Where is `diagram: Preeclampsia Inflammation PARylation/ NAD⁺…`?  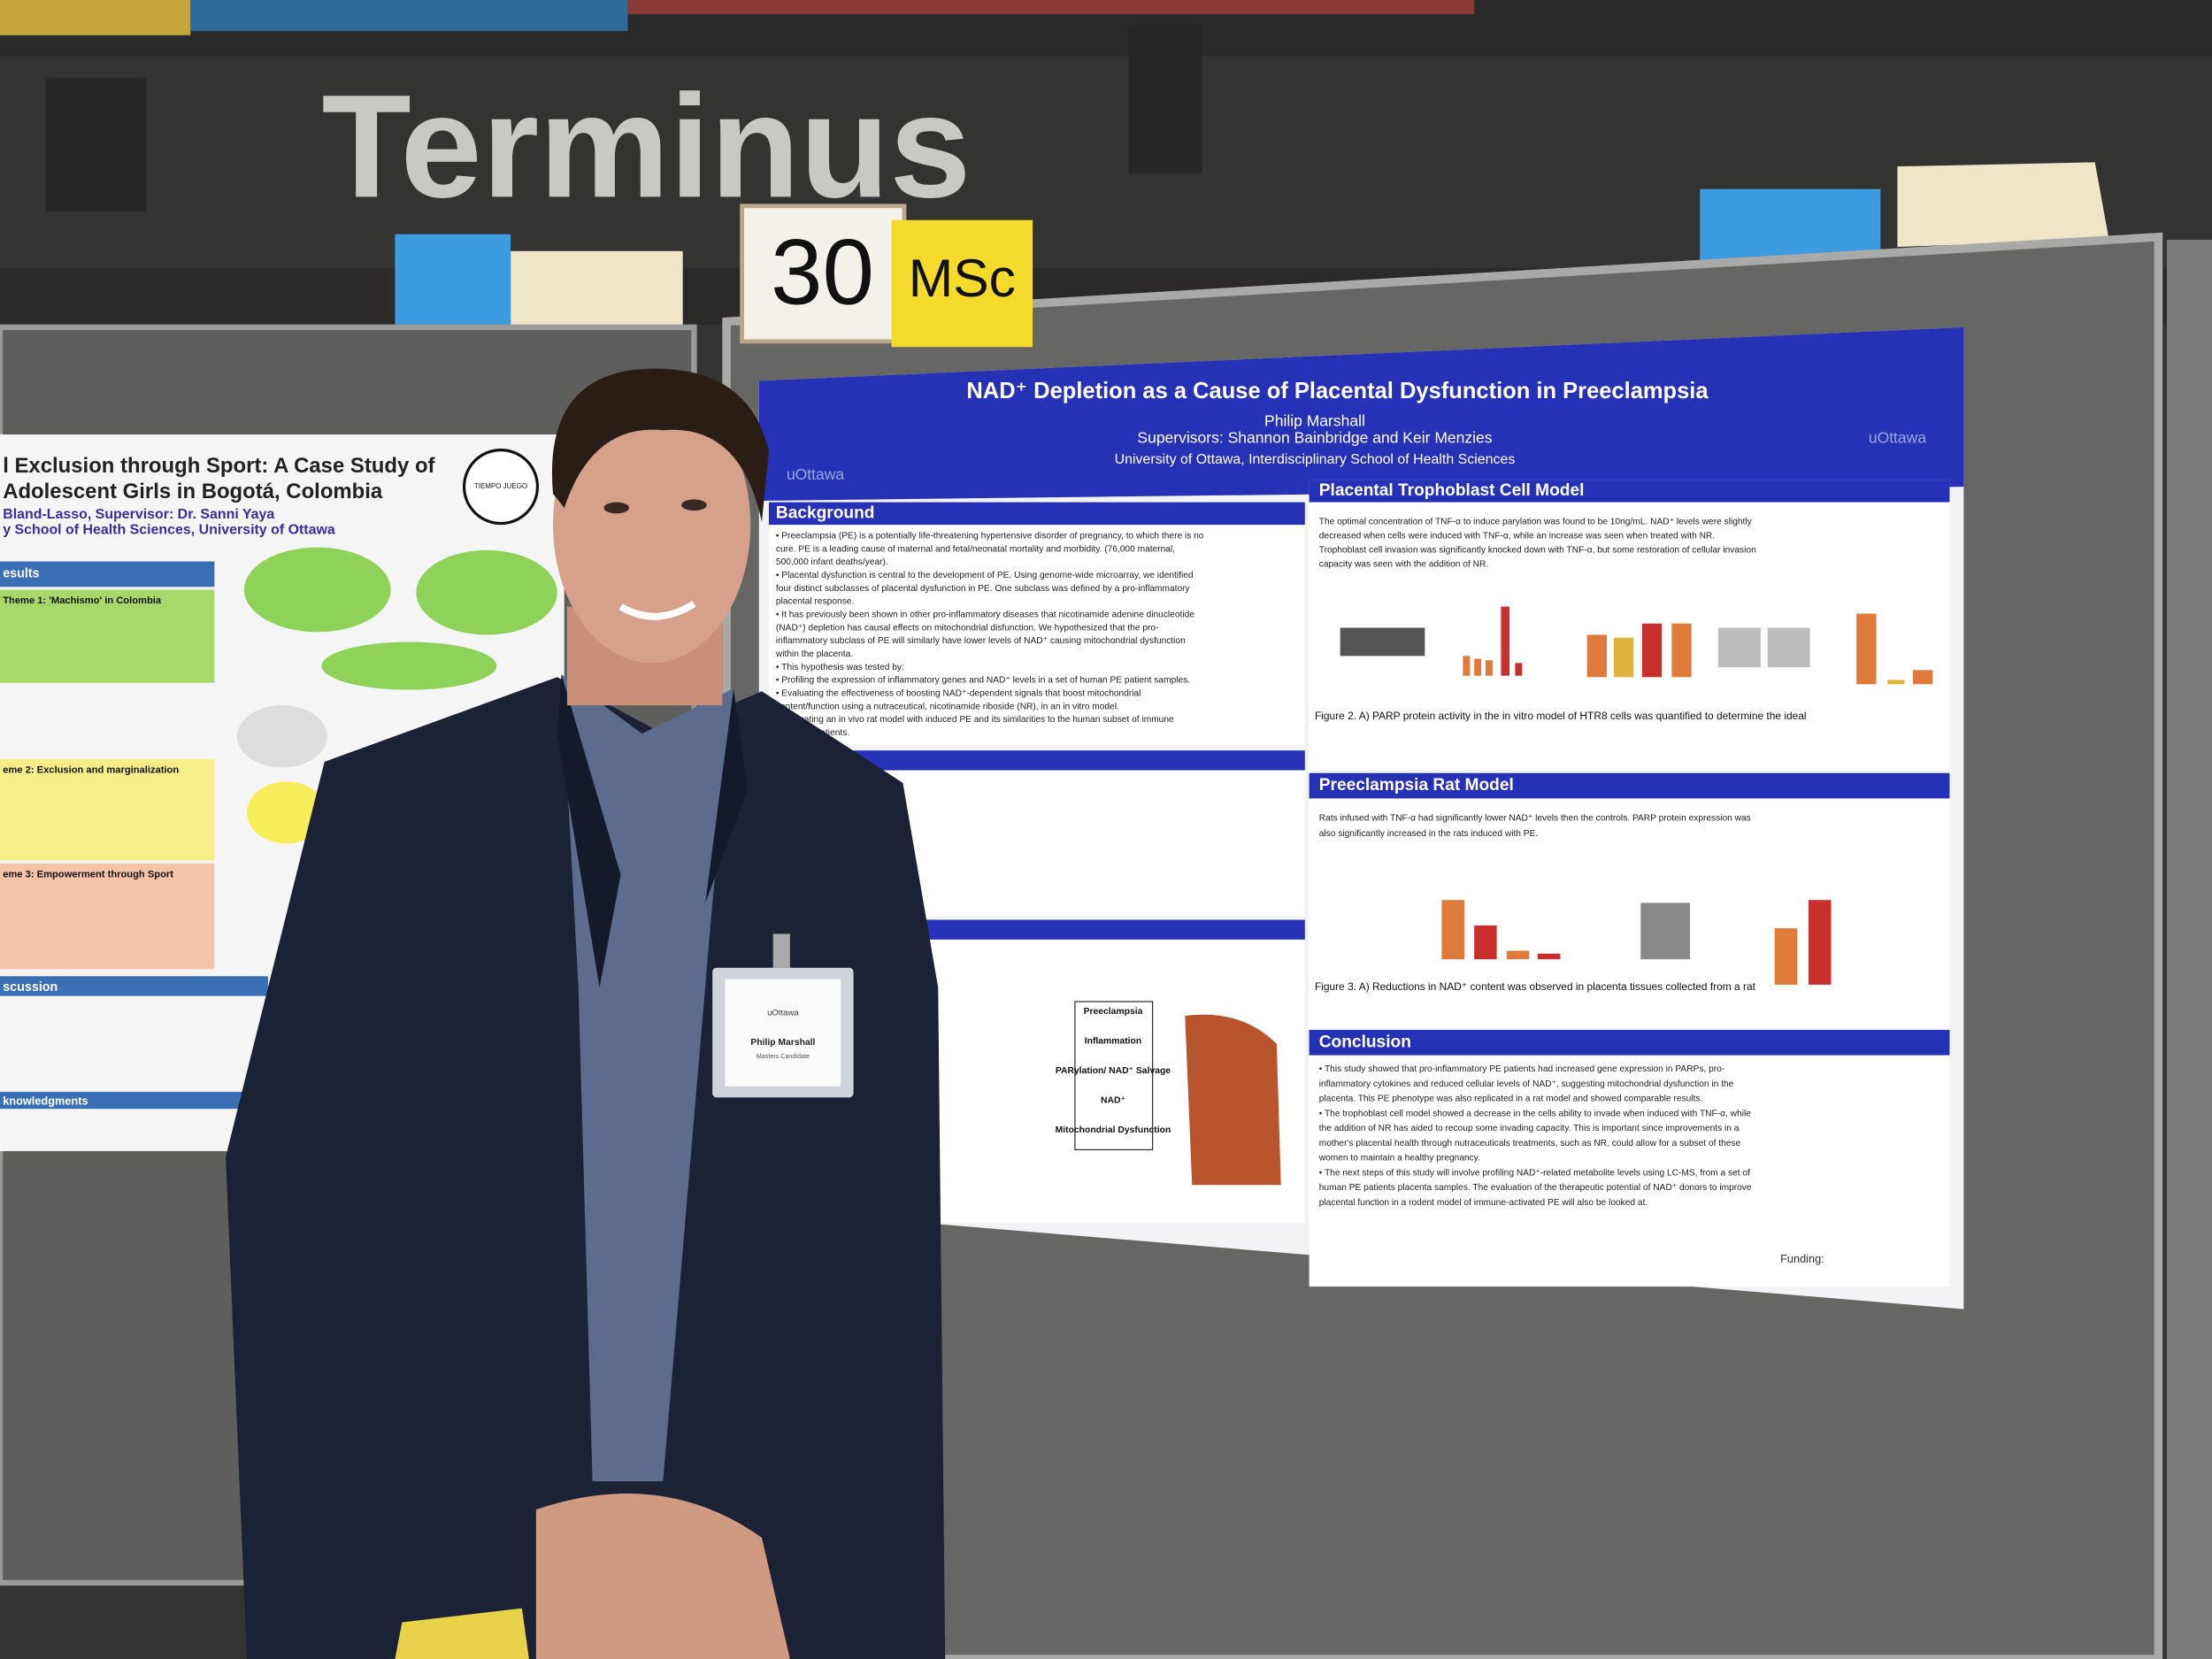
diagram: Preeclampsia Inflammation PARylation/ NAD⁺… is located at coordinates (1113, 1076).